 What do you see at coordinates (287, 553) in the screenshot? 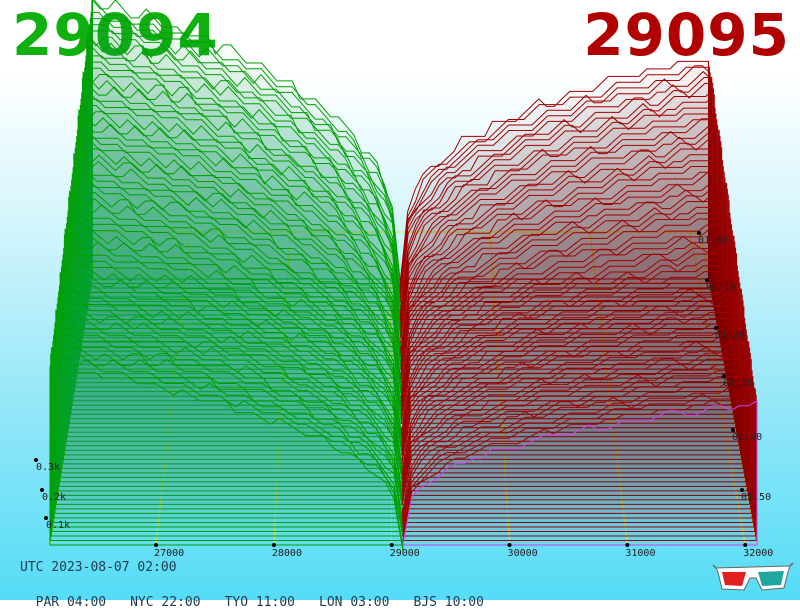
I see `x-tick-label: 28000` at bounding box center [287, 553].